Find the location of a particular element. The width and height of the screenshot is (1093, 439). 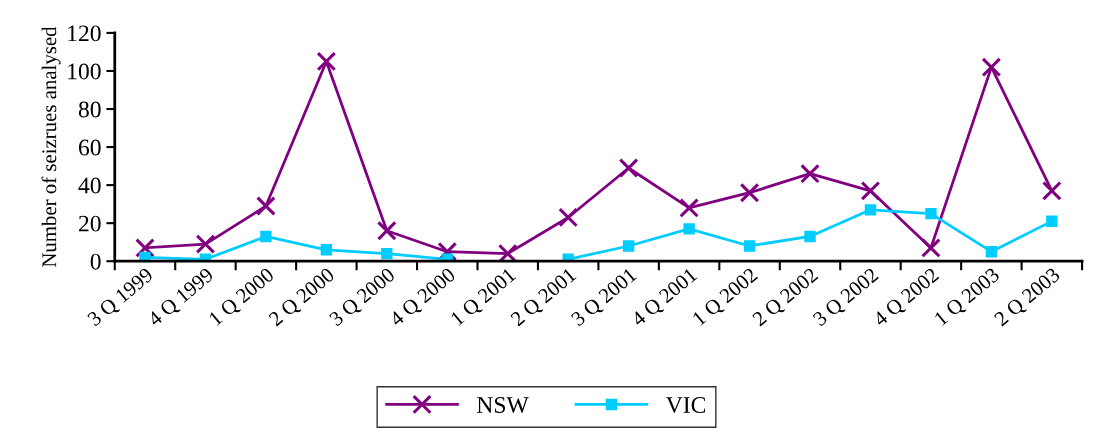

y-tick-label: 60 is located at coordinates (89, 147).